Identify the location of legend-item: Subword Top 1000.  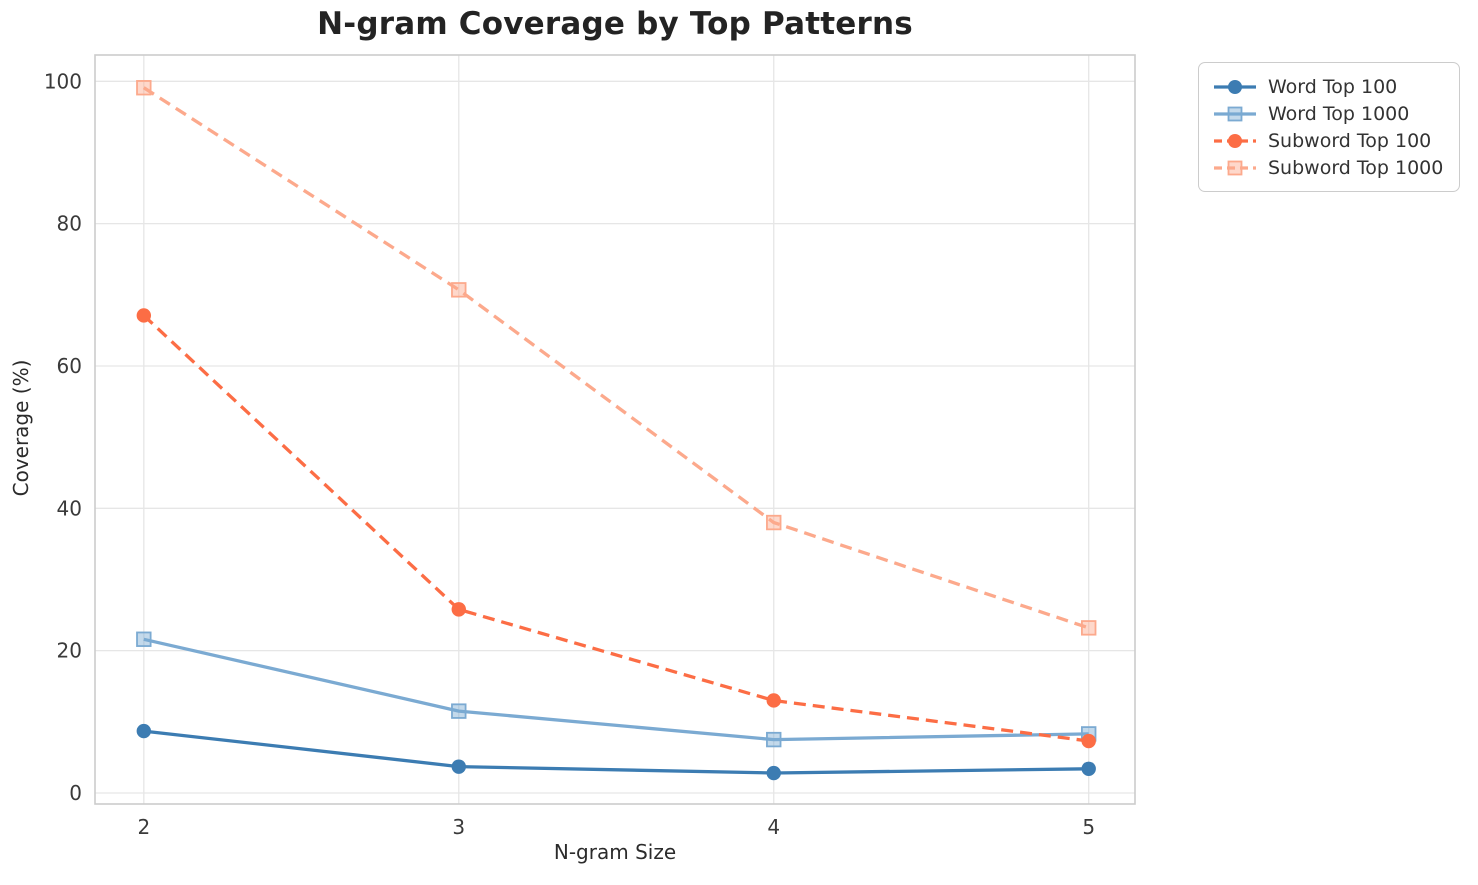
(1329, 167).